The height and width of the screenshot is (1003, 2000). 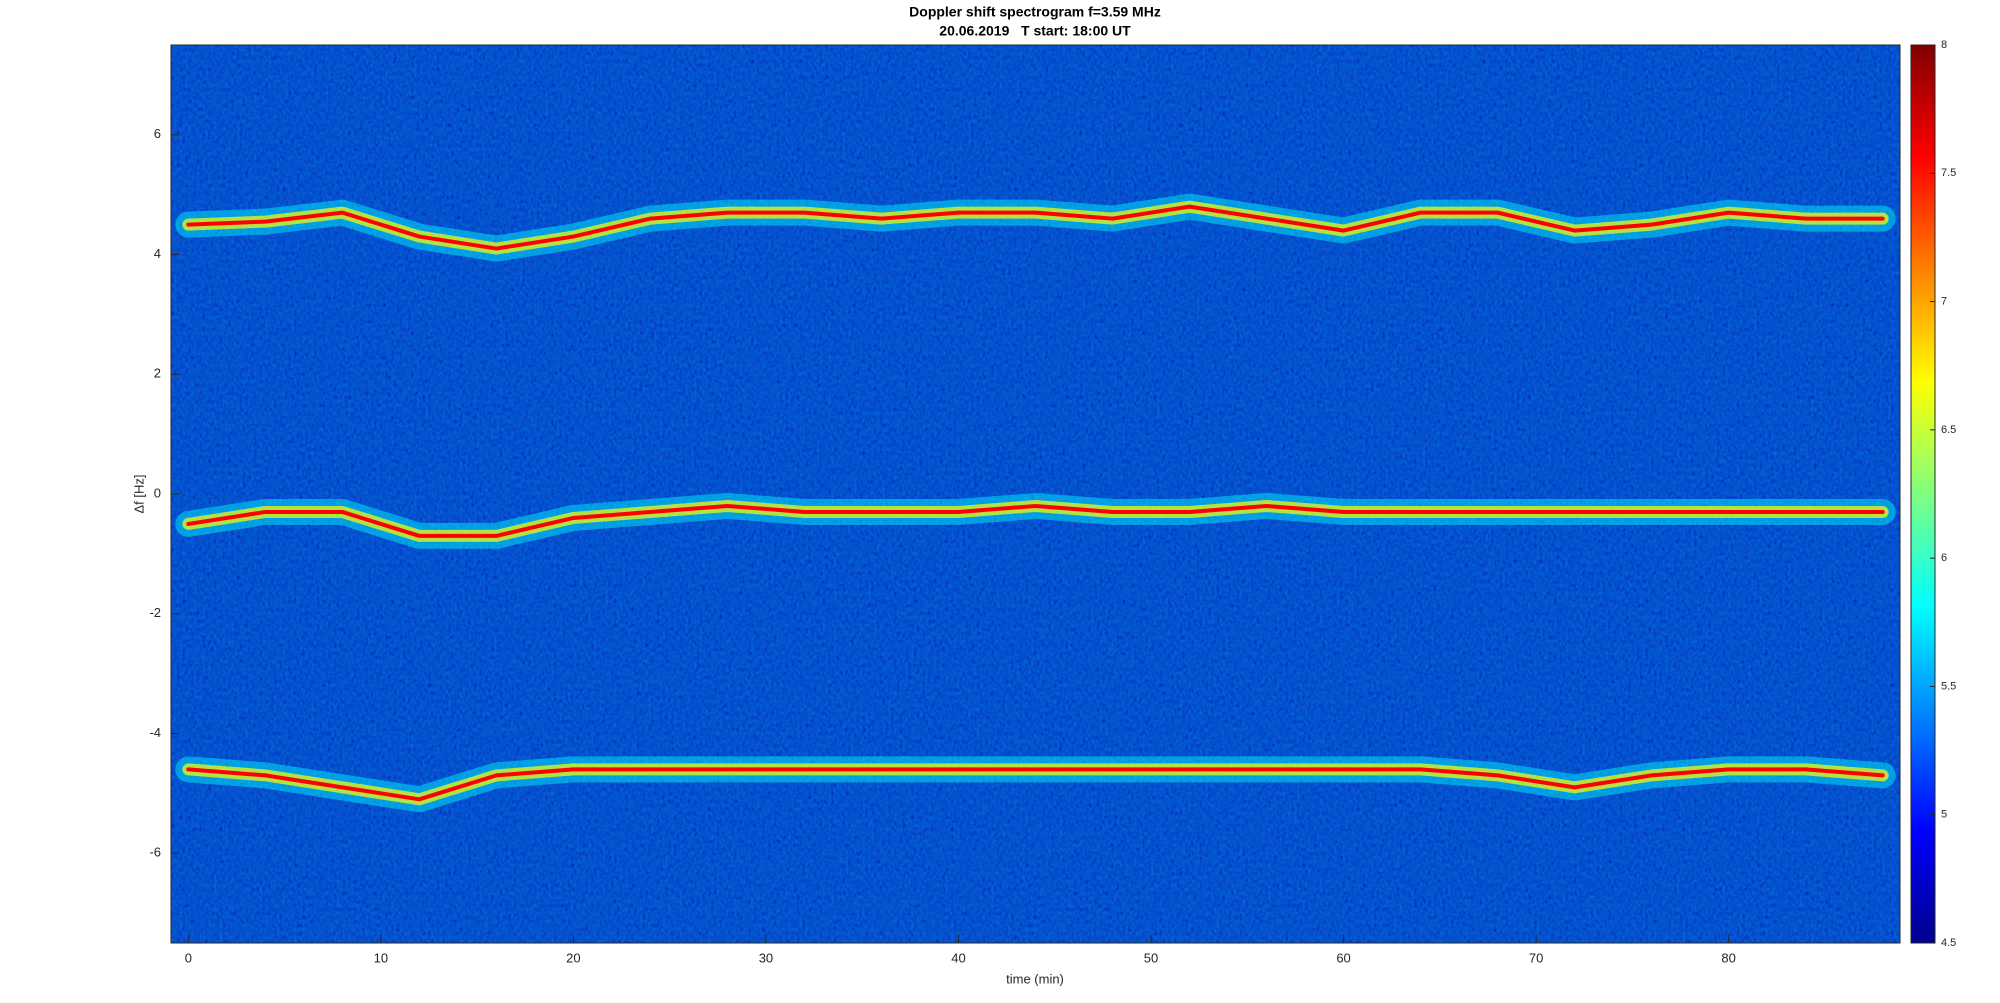 I want to click on colorbar-tick-label: 7, so click(x=1944, y=301).